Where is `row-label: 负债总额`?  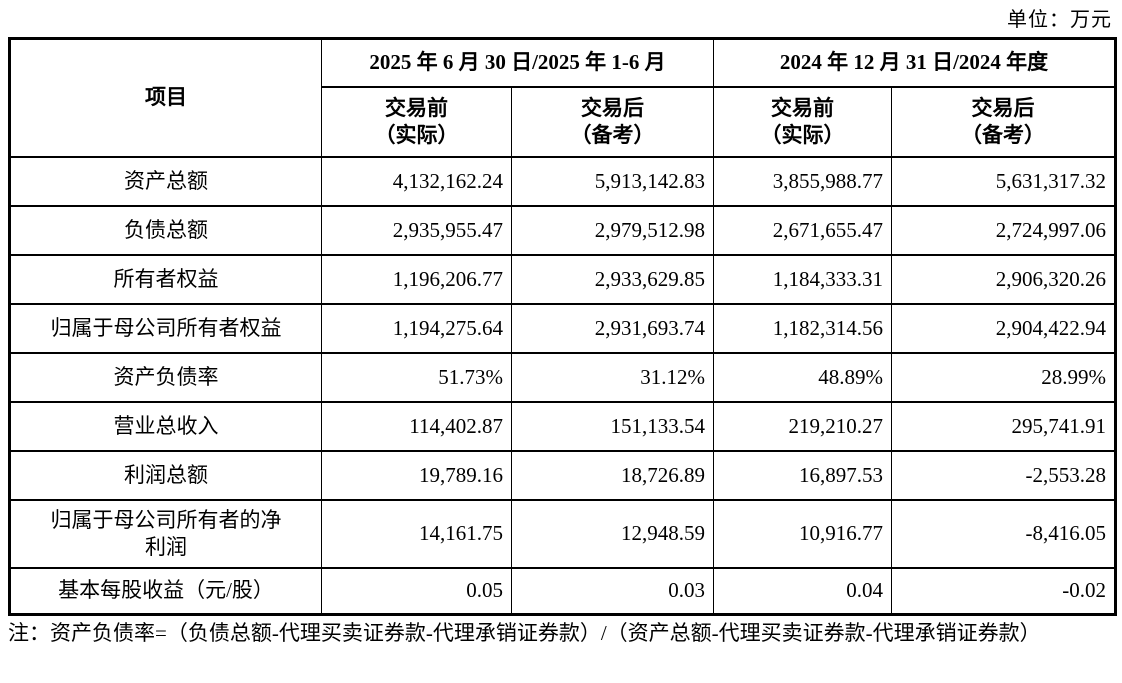 row-label: 负债总额 is located at coordinates (165, 230).